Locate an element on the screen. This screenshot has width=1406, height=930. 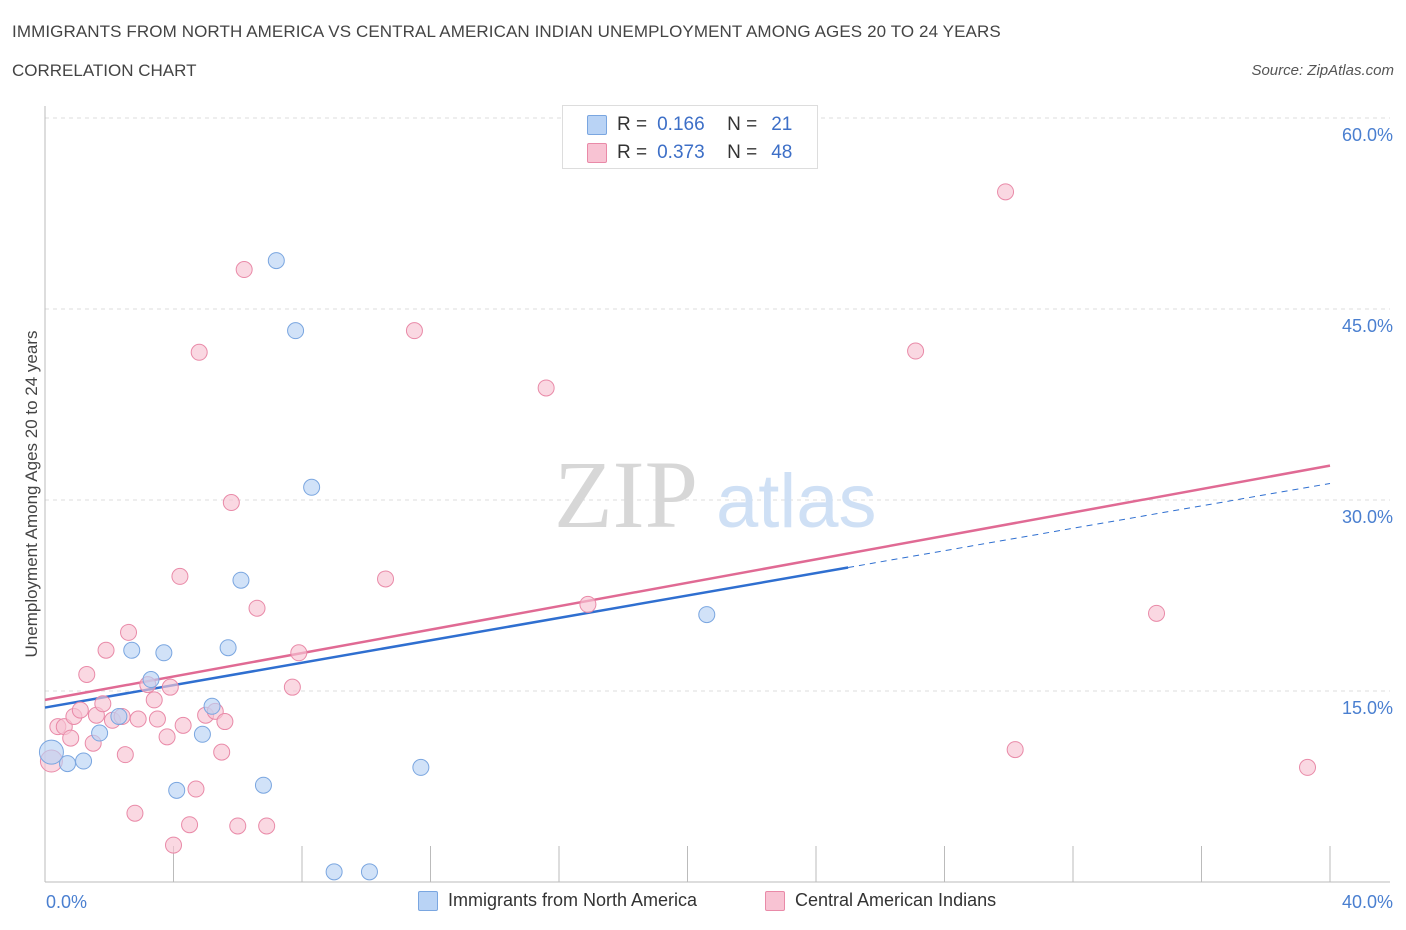
watermark-atlas: atlas is located at coordinates (796, 501).